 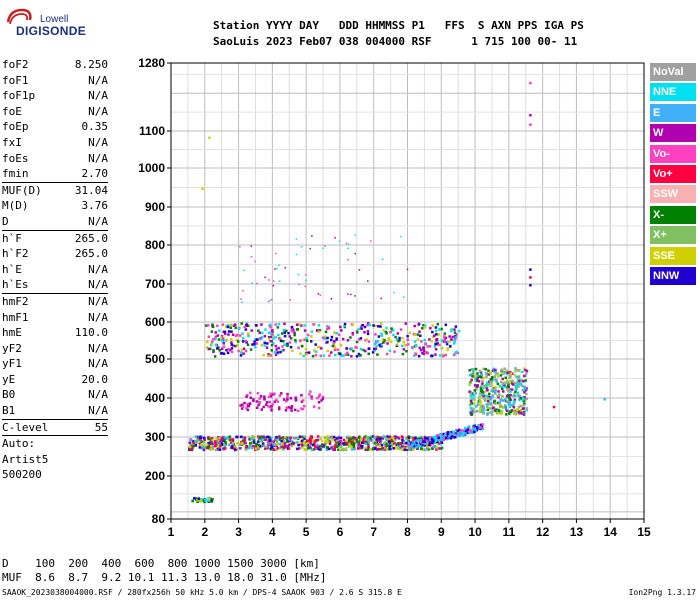 What do you see at coordinates (55, 270) in the screenshot?
I see `param-row: h`E N/A` at bounding box center [55, 270].